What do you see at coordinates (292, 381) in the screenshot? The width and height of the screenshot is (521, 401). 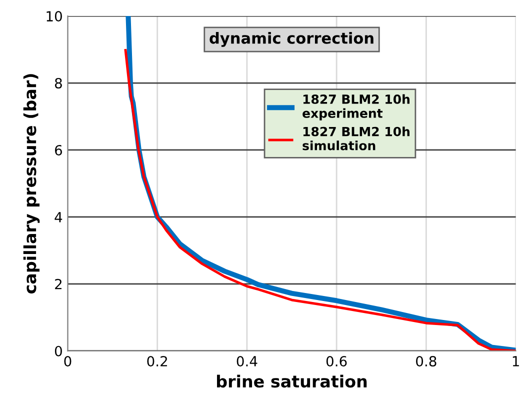 I see `x-axis-title: brine saturation` at bounding box center [292, 381].